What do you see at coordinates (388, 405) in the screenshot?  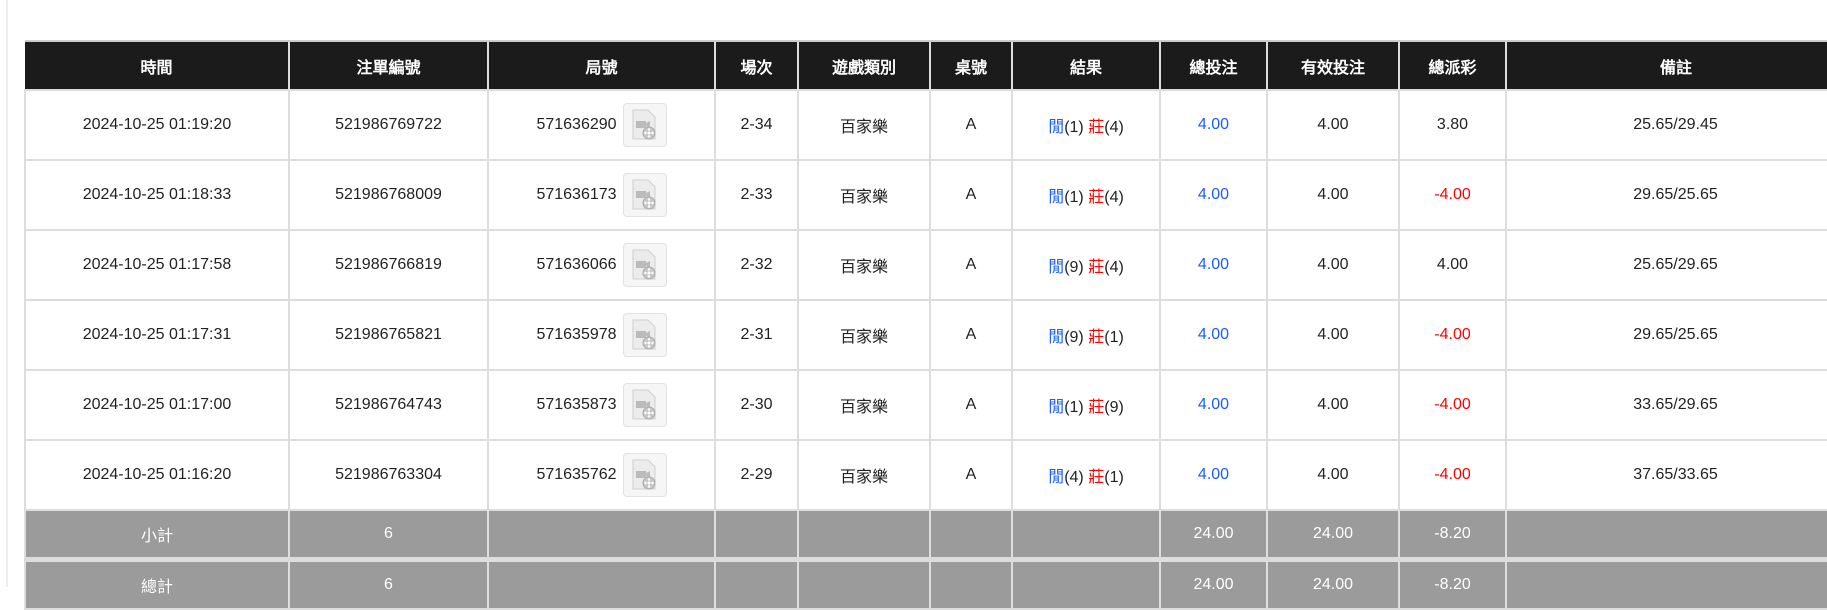 I see `cell-bet-id: 521986764743` at bounding box center [388, 405].